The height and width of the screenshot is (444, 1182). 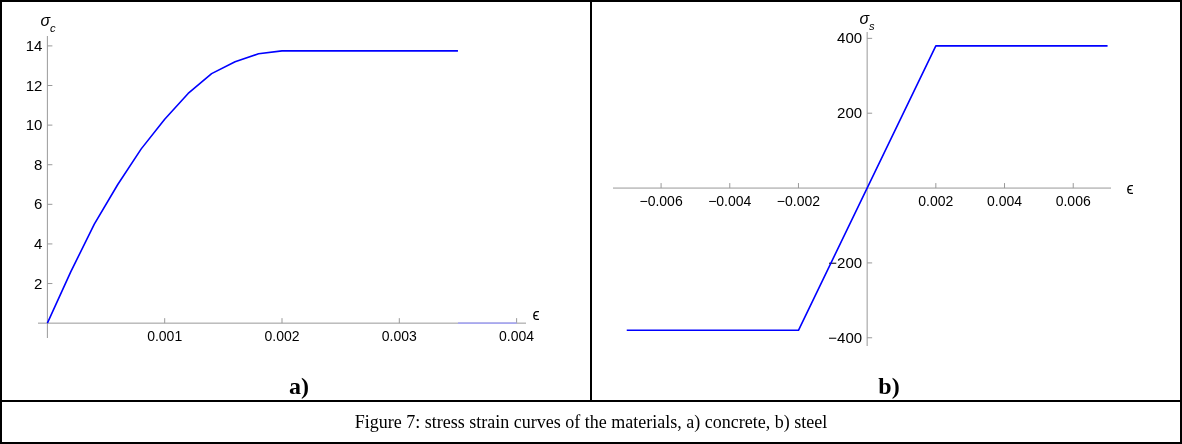 What do you see at coordinates (661, 201) in the screenshot?
I see `x-tick-label: −0.006` at bounding box center [661, 201].